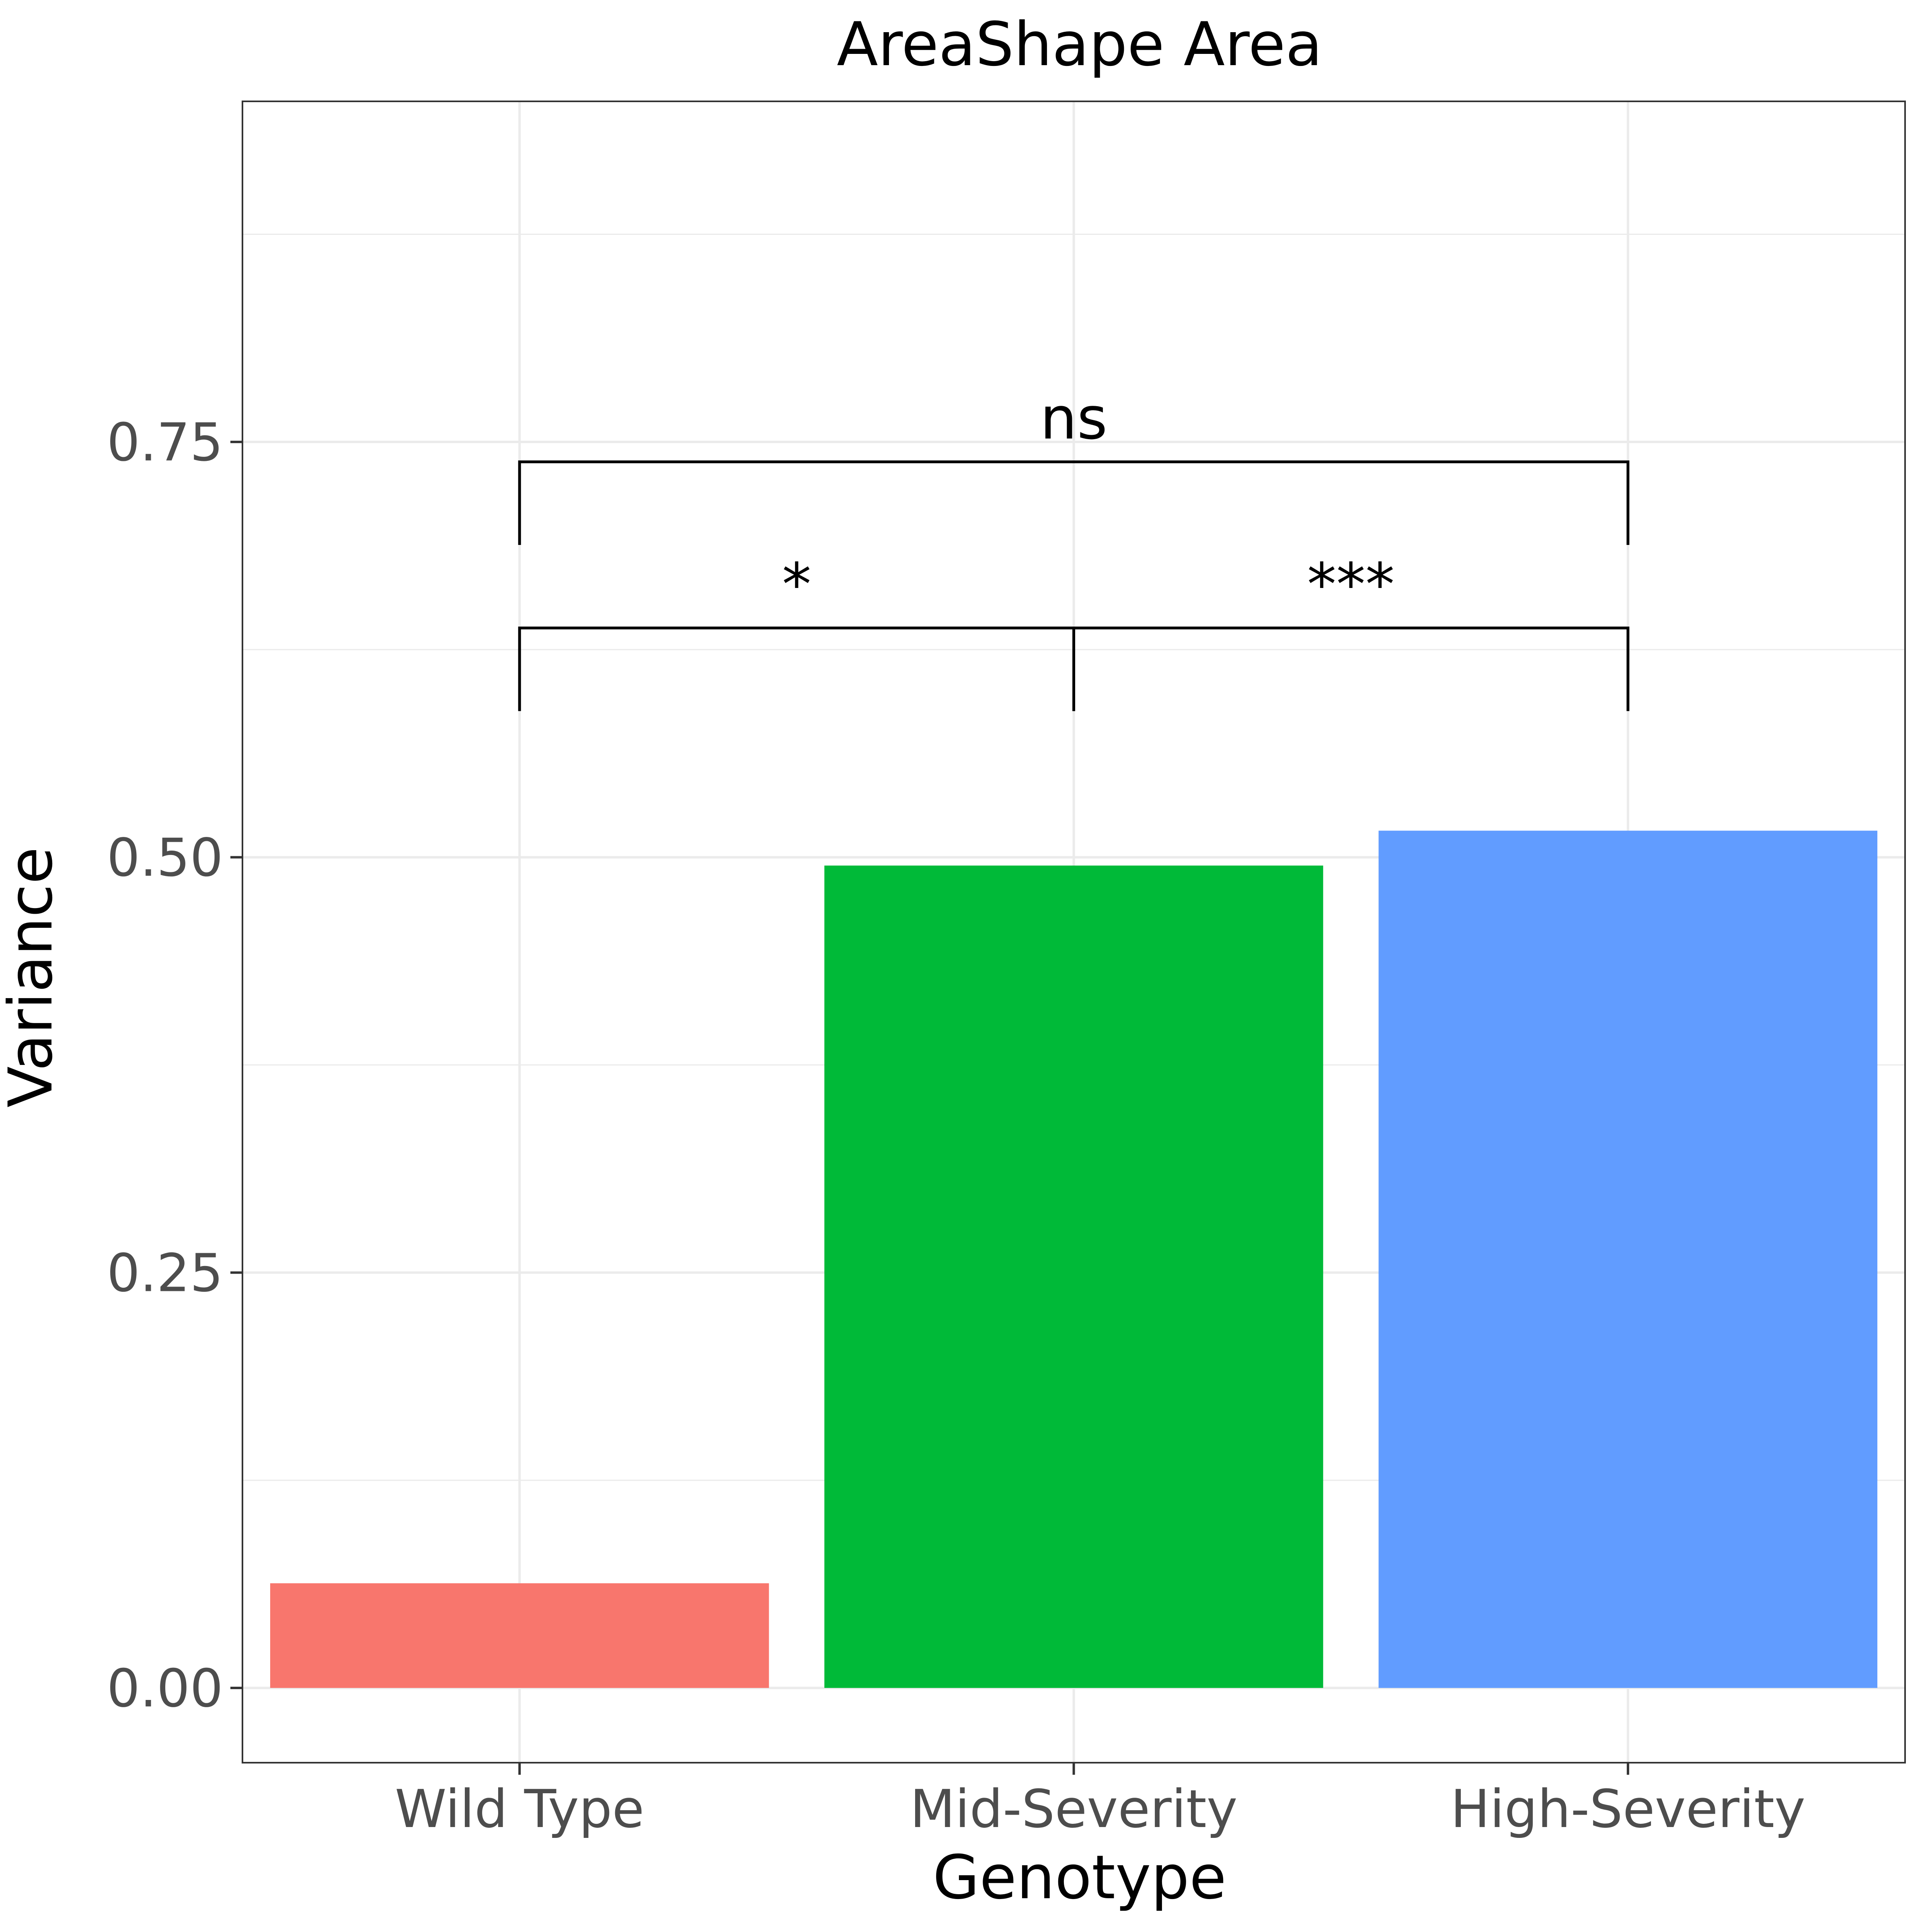 The width and height of the screenshot is (1930, 1932). What do you see at coordinates (1073, 418) in the screenshot?
I see `significance-label: ns` at bounding box center [1073, 418].